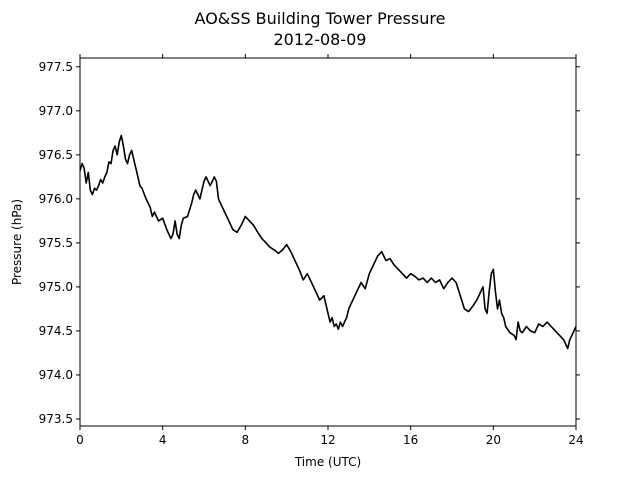 This screenshot has height=480, width=640. I want to click on x-tick-label: 8, so click(246, 440).